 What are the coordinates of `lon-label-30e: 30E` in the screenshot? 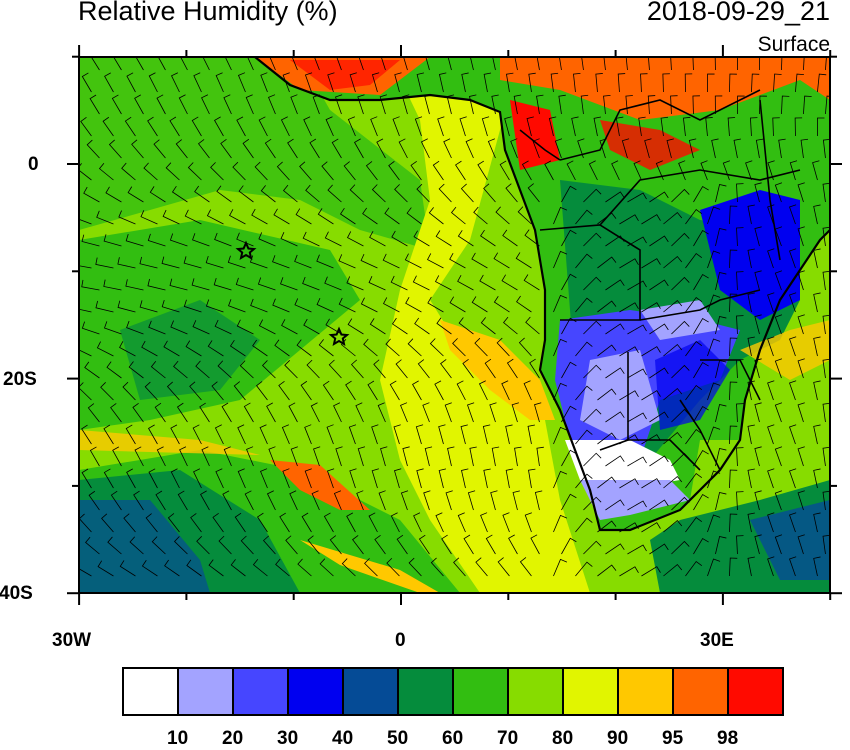 It's located at (717, 640).